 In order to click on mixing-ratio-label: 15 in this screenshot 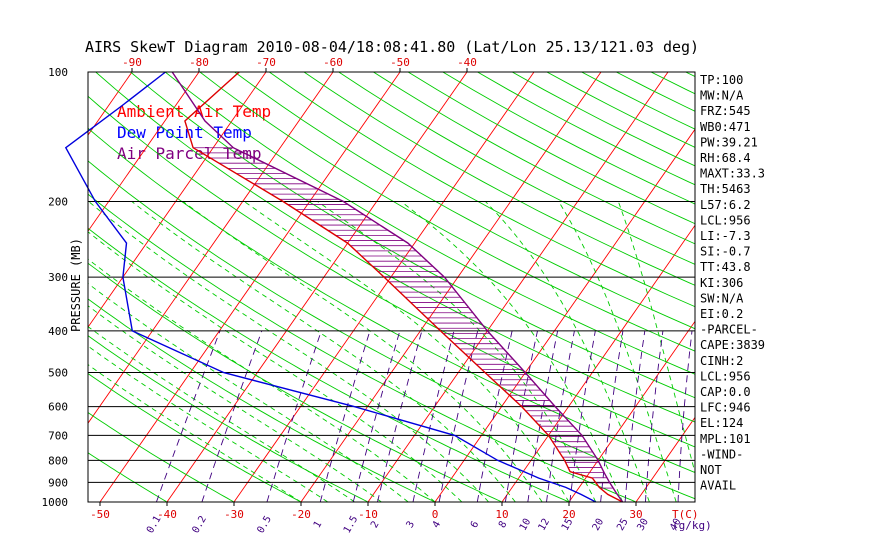, I will do `click(568, 525)`.